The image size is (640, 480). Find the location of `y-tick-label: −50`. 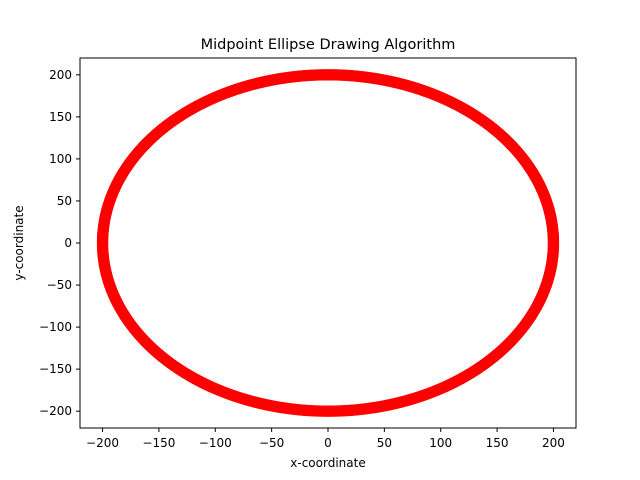

y-tick-label: −50 is located at coordinates (59, 285).